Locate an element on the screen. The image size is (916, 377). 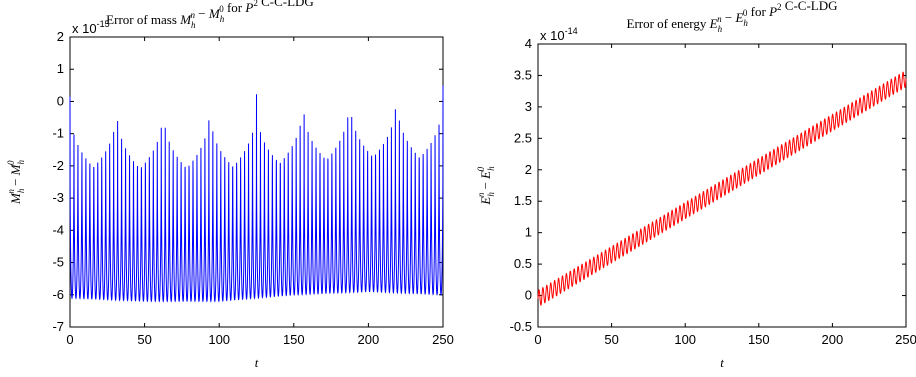
y-tick-label: 2.5 is located at coordinates (523, 137).